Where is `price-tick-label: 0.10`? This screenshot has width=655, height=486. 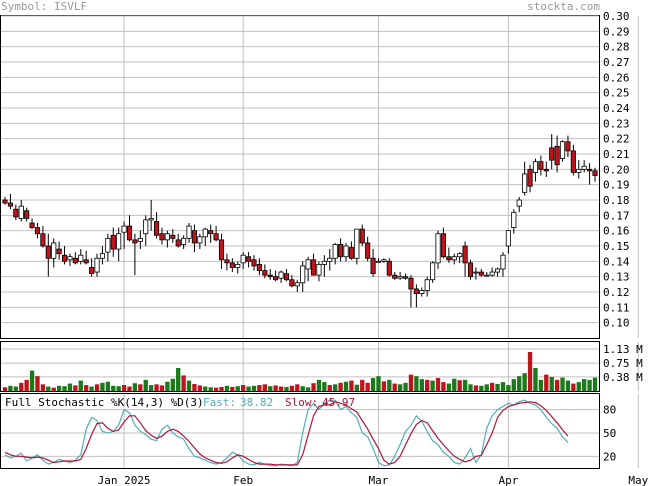 price-tick-label: 0.10 is located at coordinates (616, 323).